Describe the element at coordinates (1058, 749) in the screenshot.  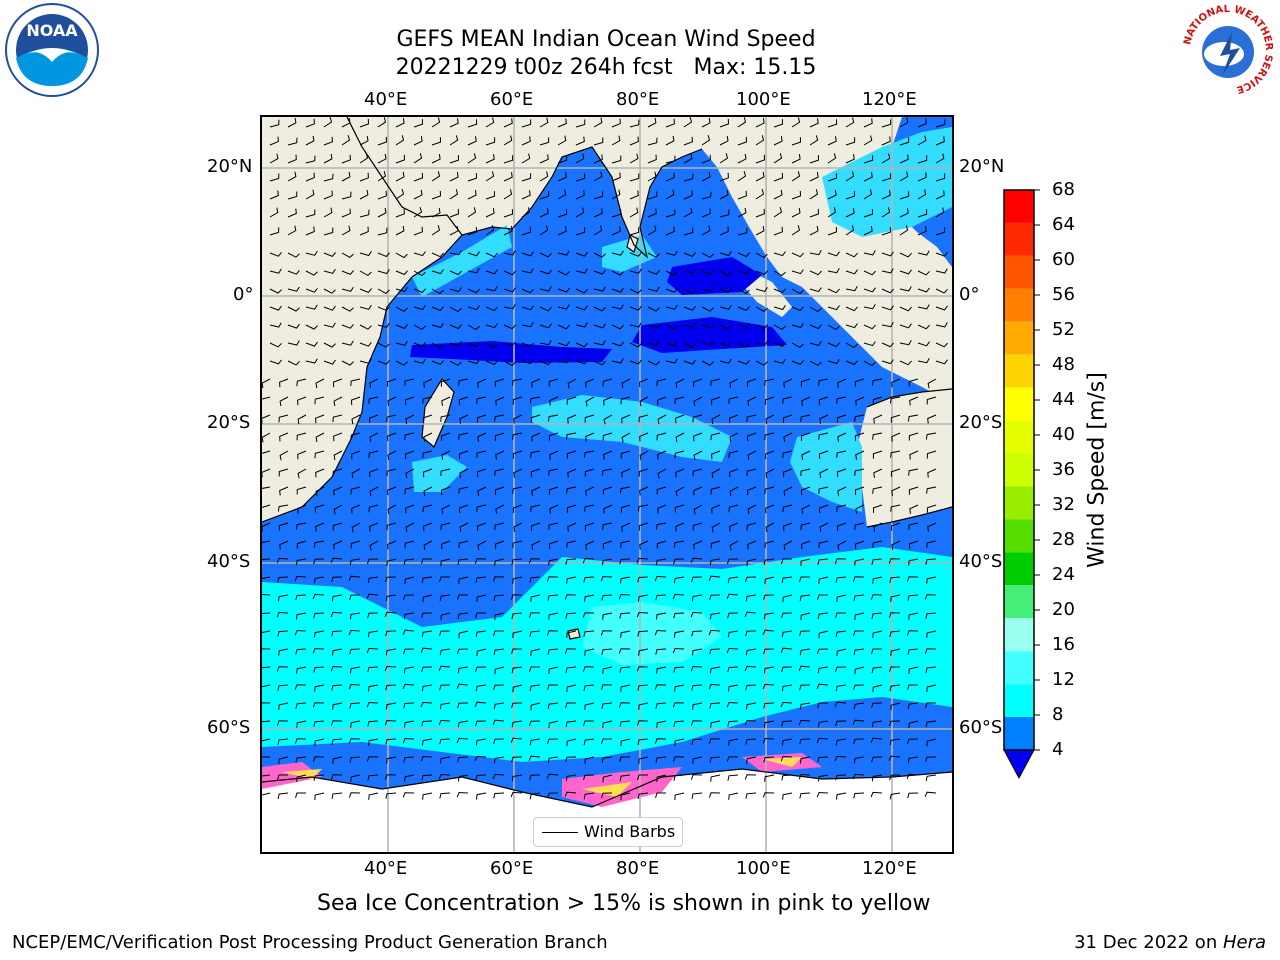
I see `colorbar-tick-label: 4` at that location.